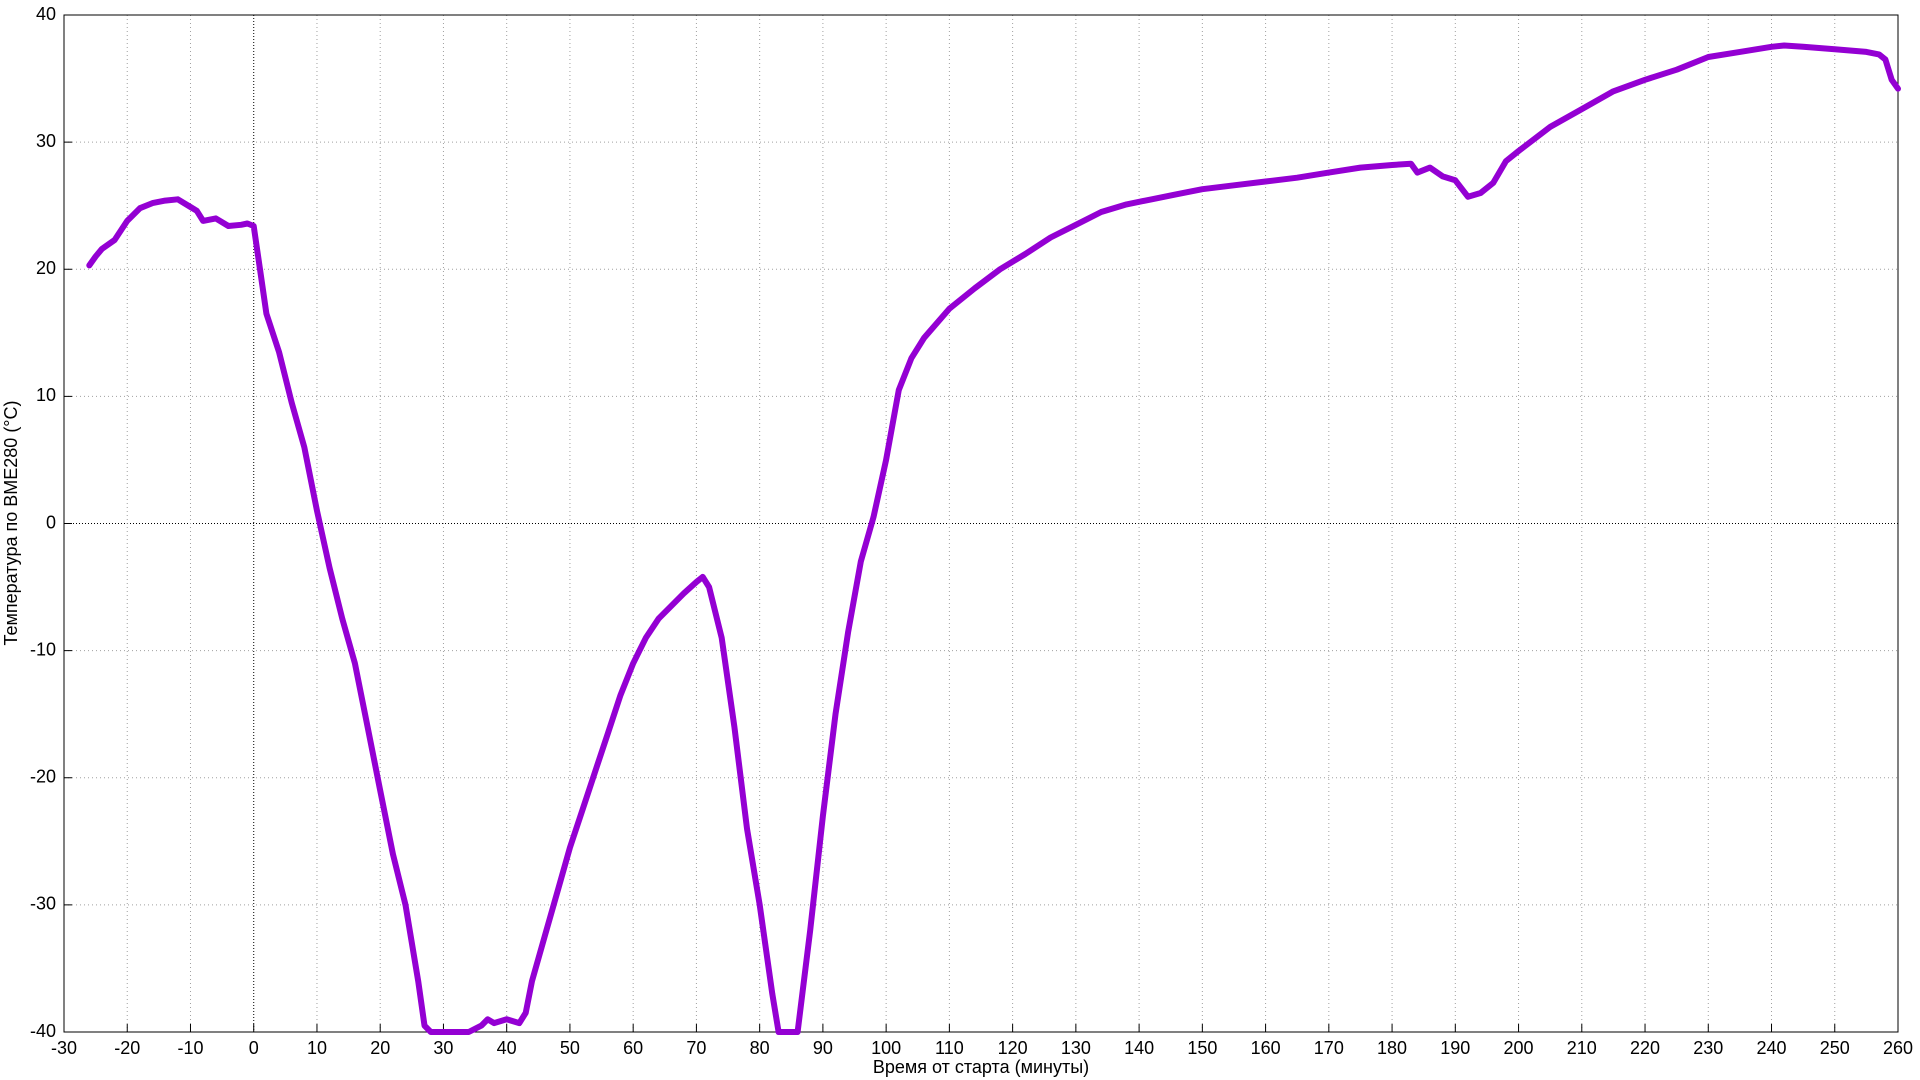 The height and width of the screenshot is (1080, 1920). I want to click on x-tick-label: 240, so click(1771, 1048).